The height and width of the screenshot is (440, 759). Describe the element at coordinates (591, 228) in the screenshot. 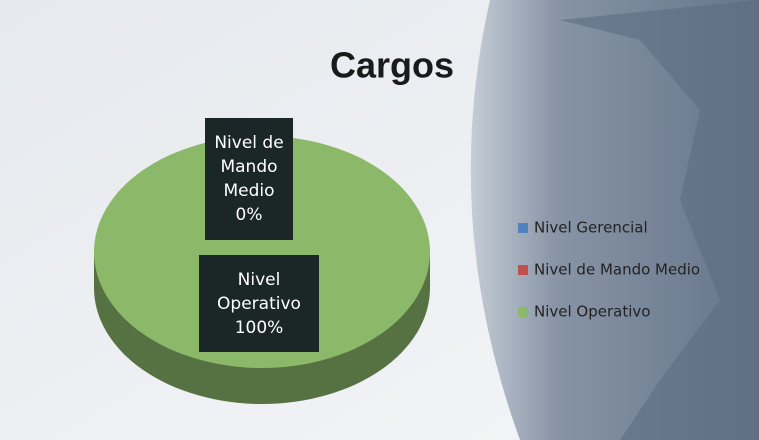

I see `legend-label: Nivel Gerencial` at that location.